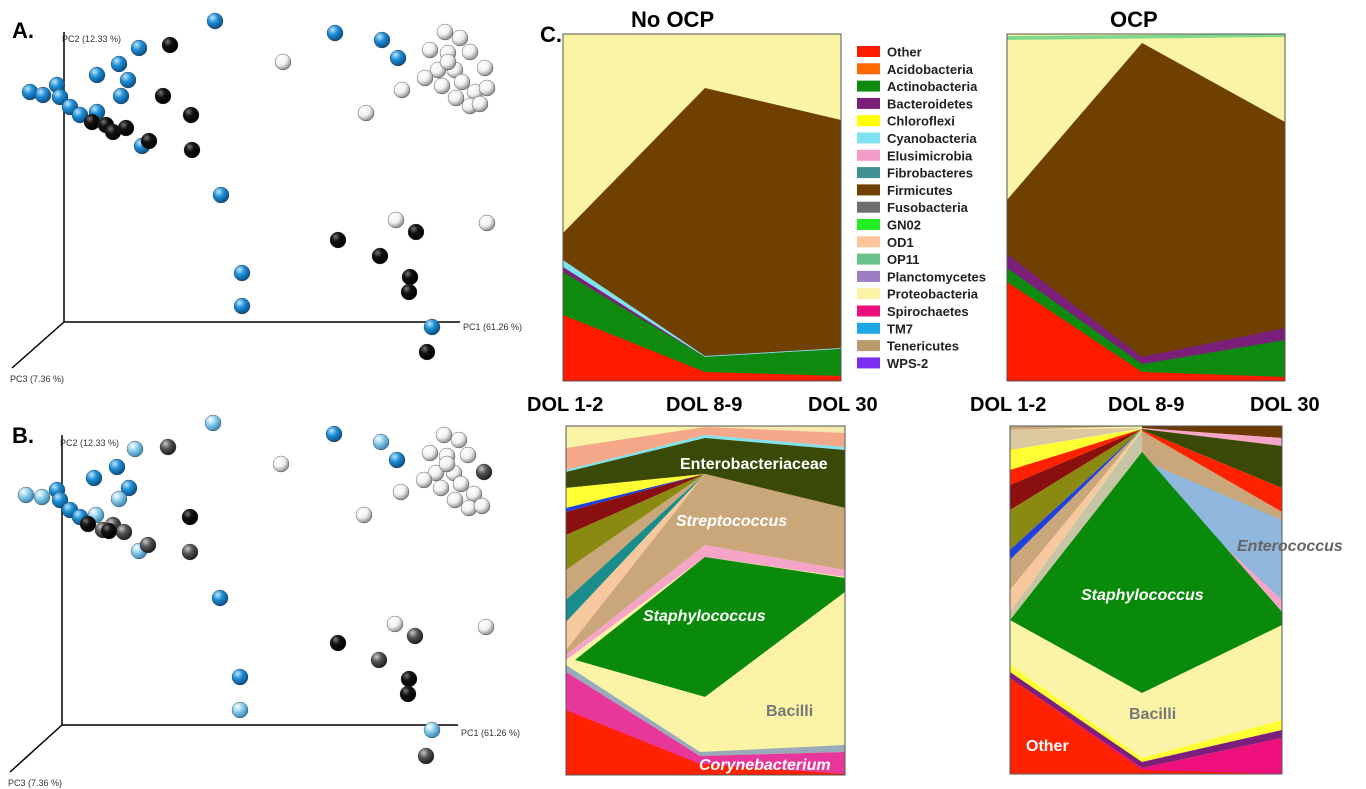 The image size is (1366, 789). Describe the element at coordinates (930, 103) in the screenshot. I see `legend-label: Bacteroidetes` at that location.